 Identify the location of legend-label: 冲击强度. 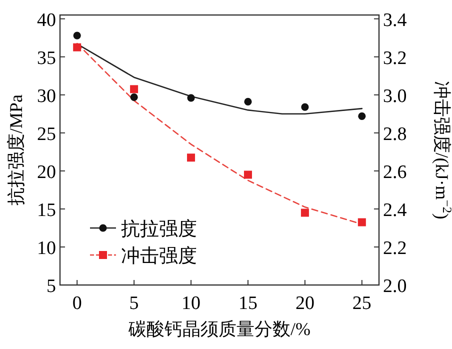
(159, 256).